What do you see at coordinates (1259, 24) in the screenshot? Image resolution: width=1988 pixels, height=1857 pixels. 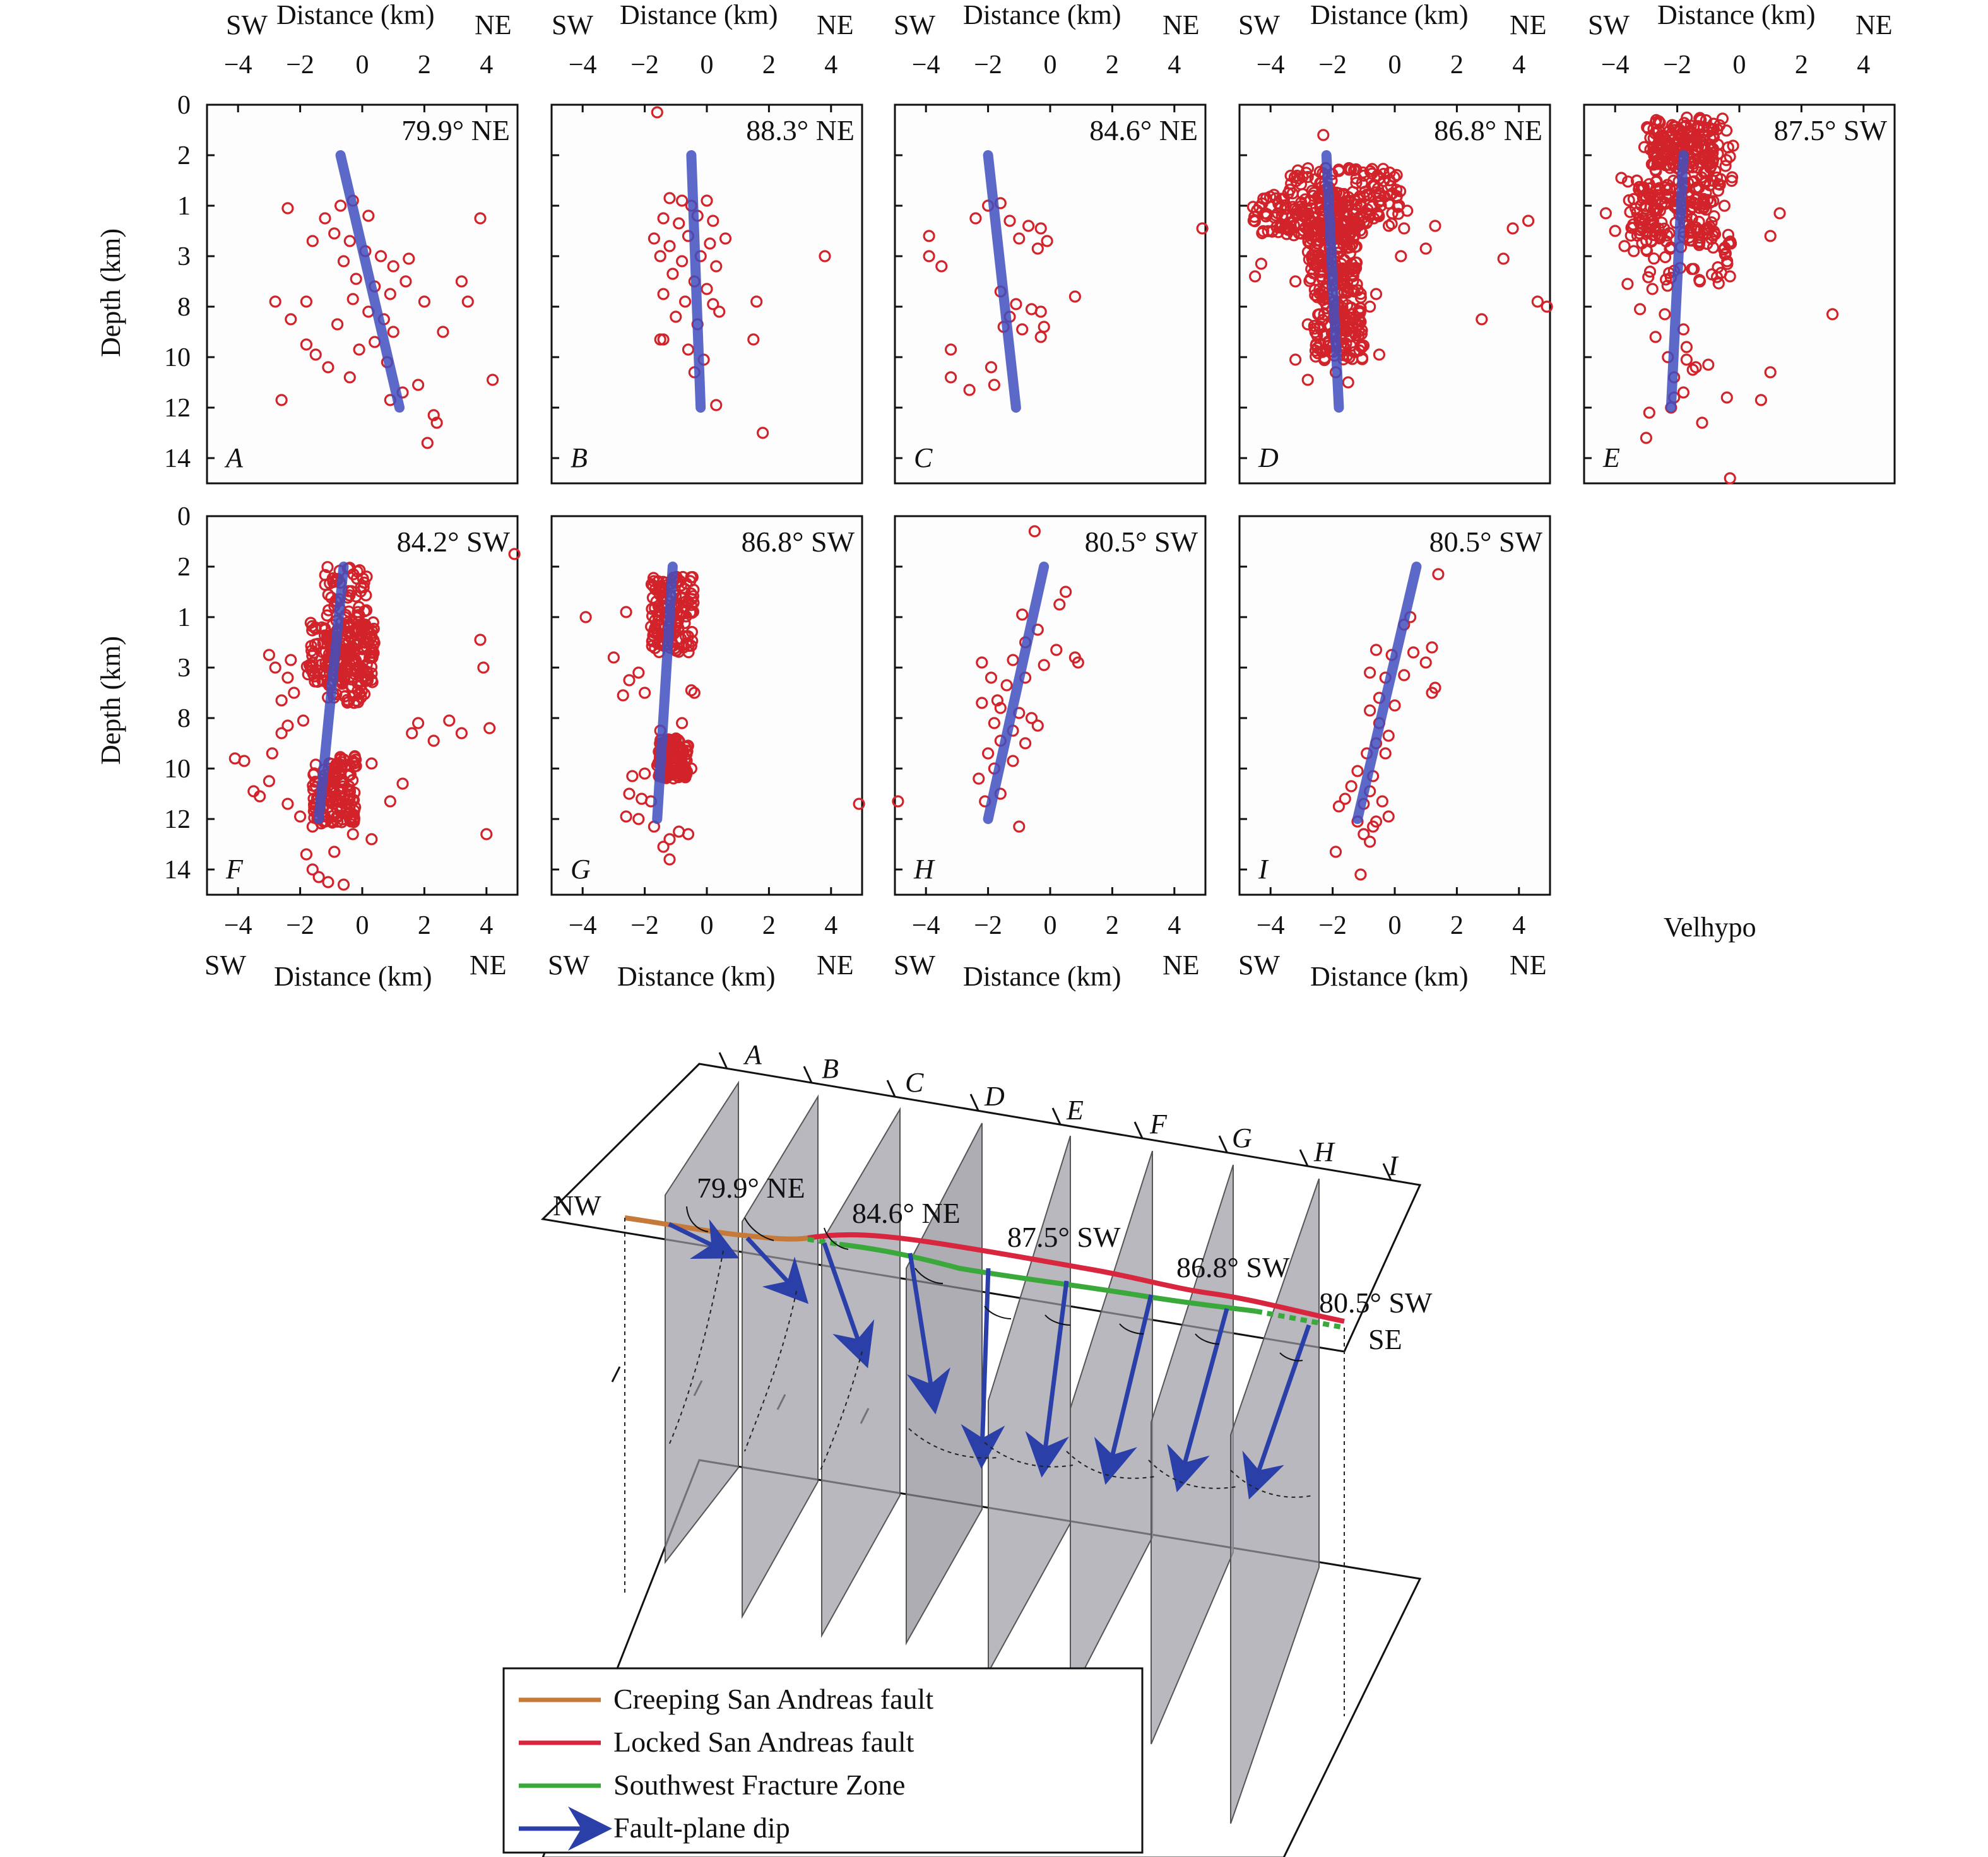 I see `top-sw-label-d: SW` at bounding box center [1259, 24].